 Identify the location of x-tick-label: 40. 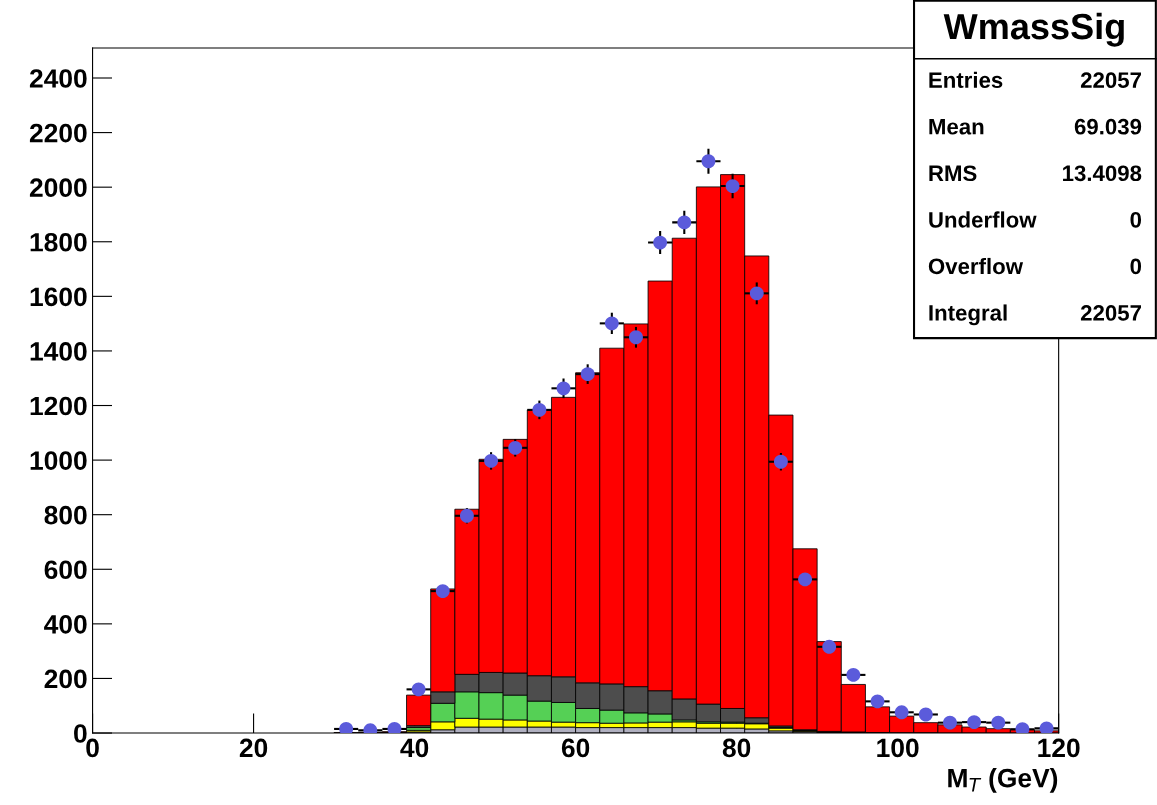
(414, 748).